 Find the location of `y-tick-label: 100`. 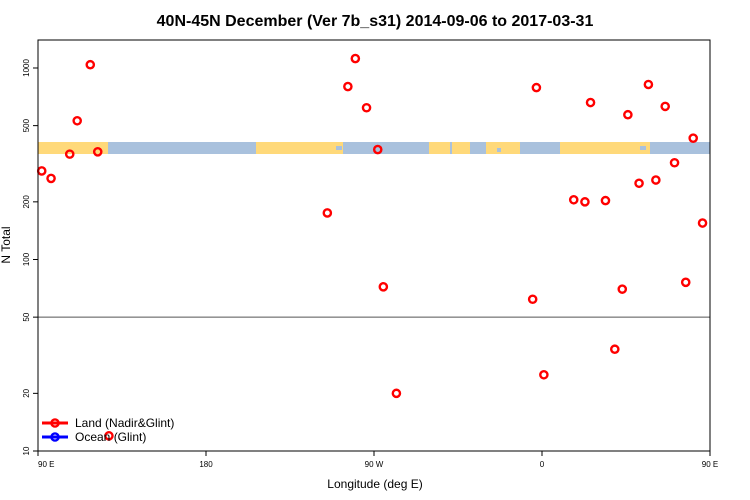

y-tick-label: 100 is located at coordinates (26, 259).